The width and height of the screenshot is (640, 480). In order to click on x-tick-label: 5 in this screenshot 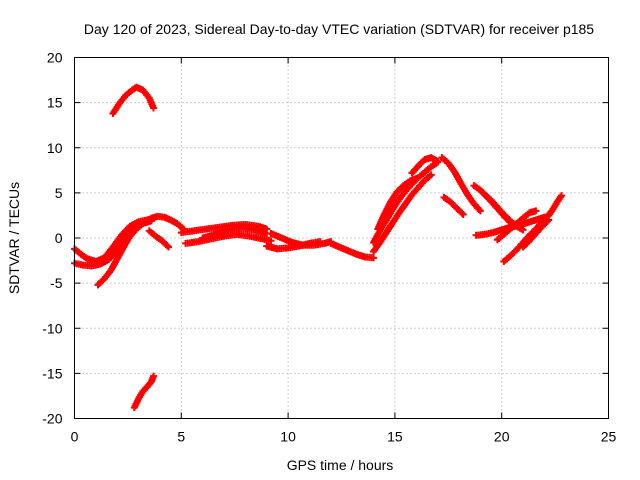, I will do `click(181, 437)`.